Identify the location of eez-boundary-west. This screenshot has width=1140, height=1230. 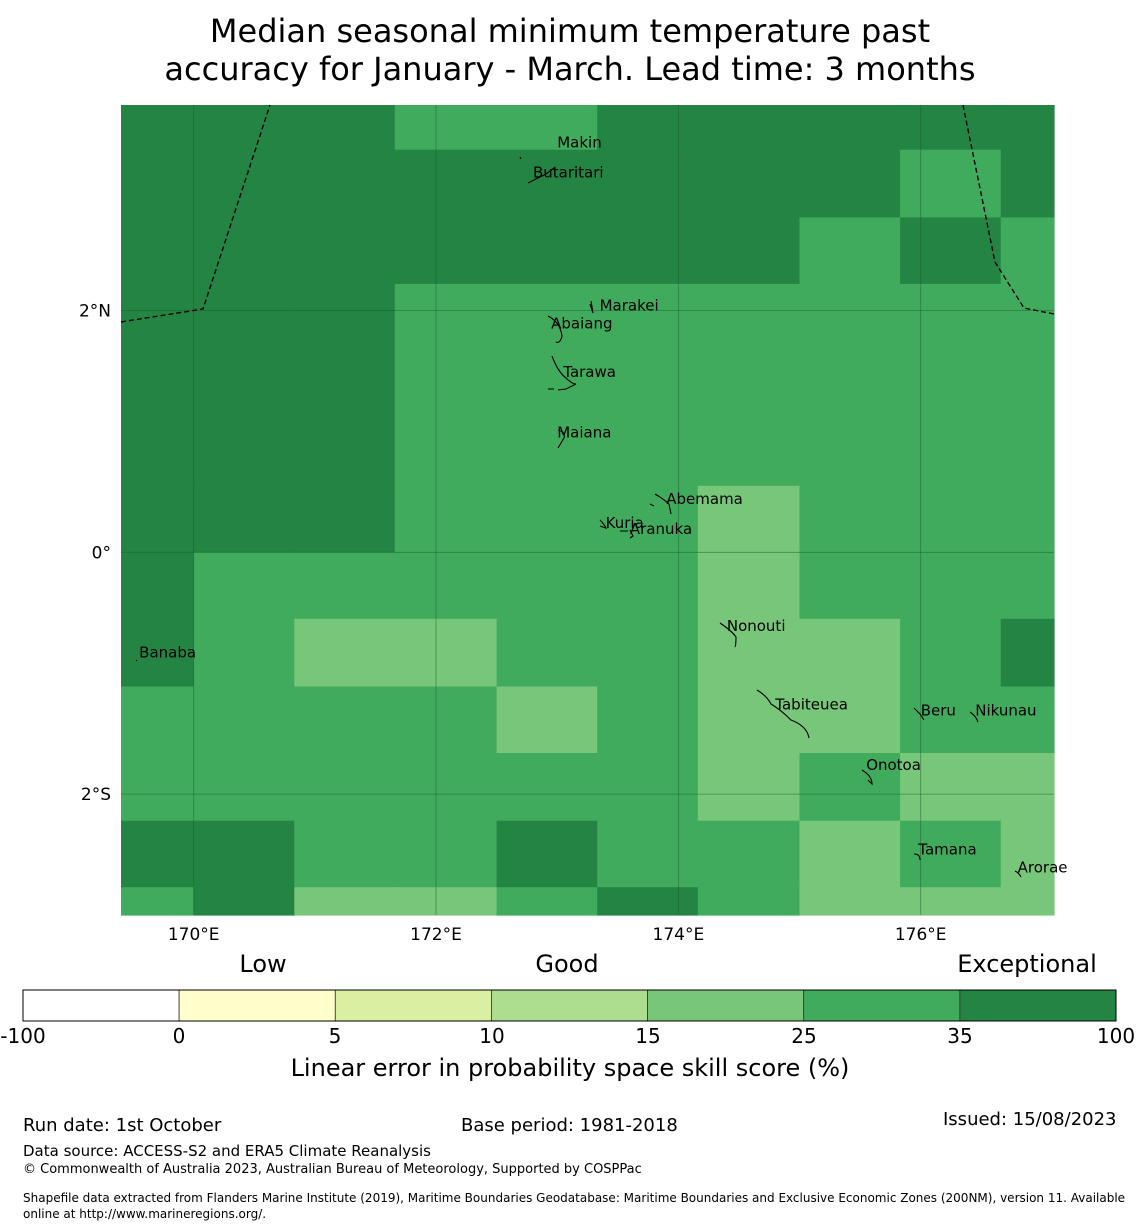
(195, 213).